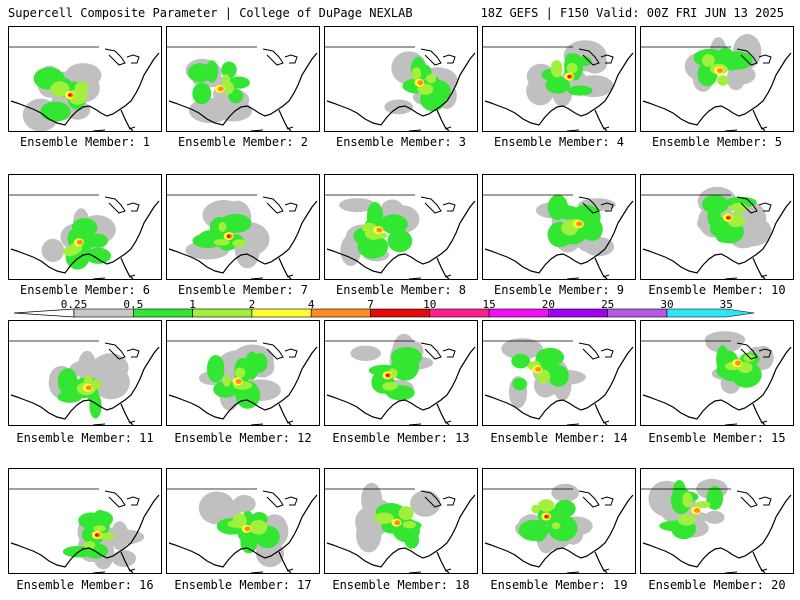 The width and height of the screenshot is (800, 600). Describe the element at coordinates (252, 304) in the screenshot. I see `legend-tick-label: 2` at that location.